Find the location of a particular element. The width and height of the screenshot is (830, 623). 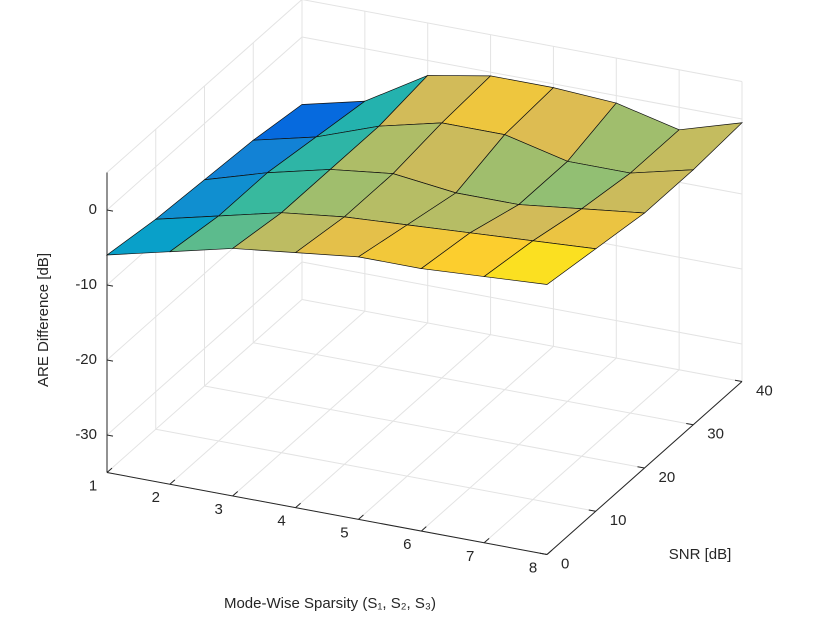

y-tick-label: 30 is located at coordinates (715, 434).